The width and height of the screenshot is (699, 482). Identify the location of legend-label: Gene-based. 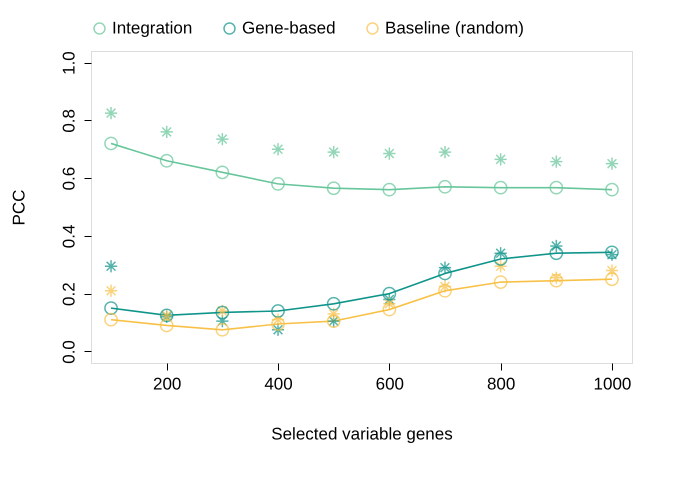
(289, 28).